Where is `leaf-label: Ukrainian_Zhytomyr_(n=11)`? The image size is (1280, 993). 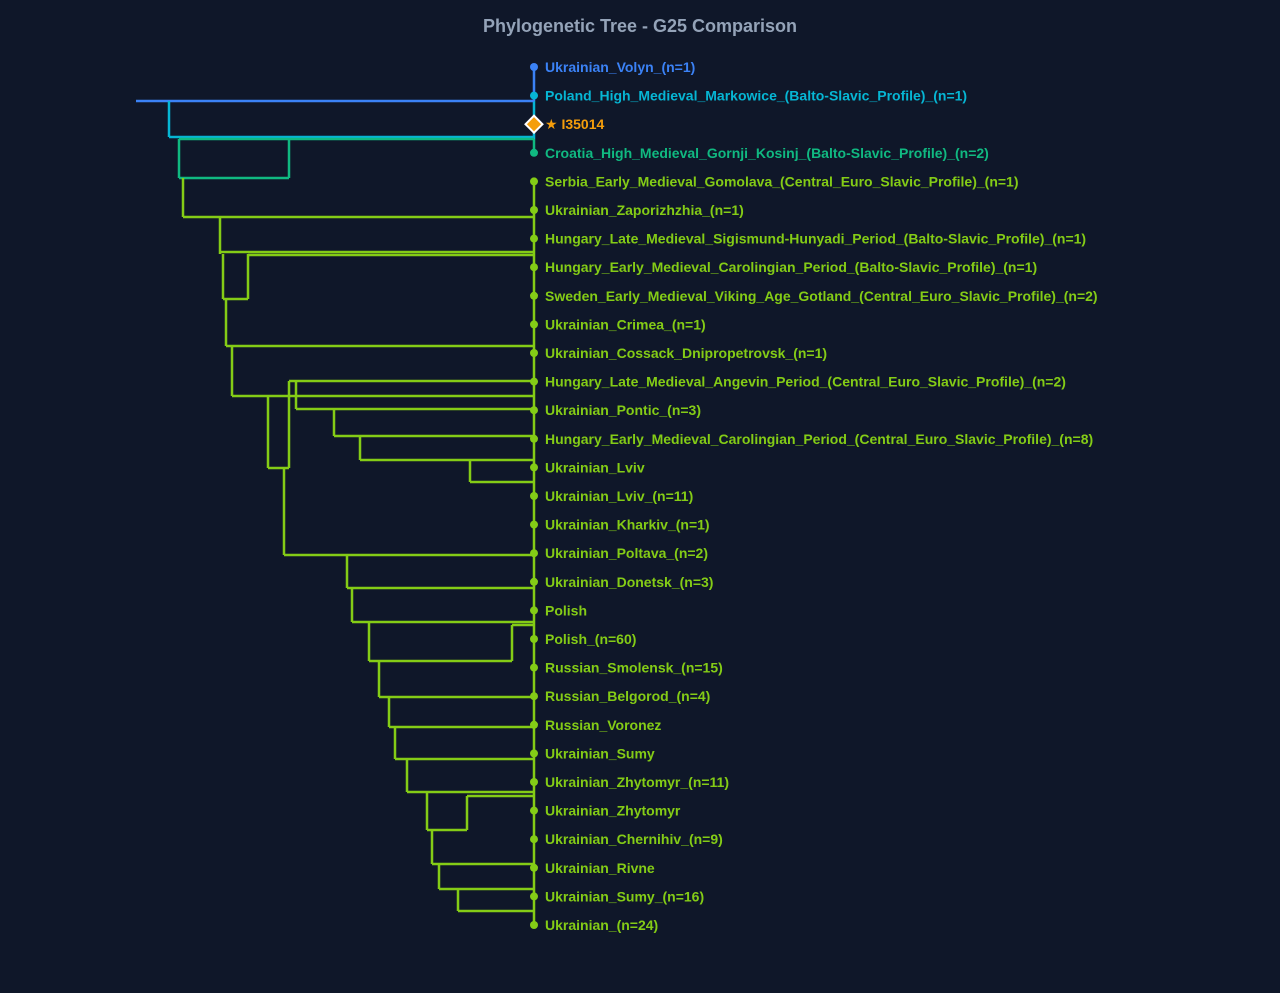 leaf-label: Ukrainian_Zhytomyr_(n=11) is located at coordinates (637, 782).